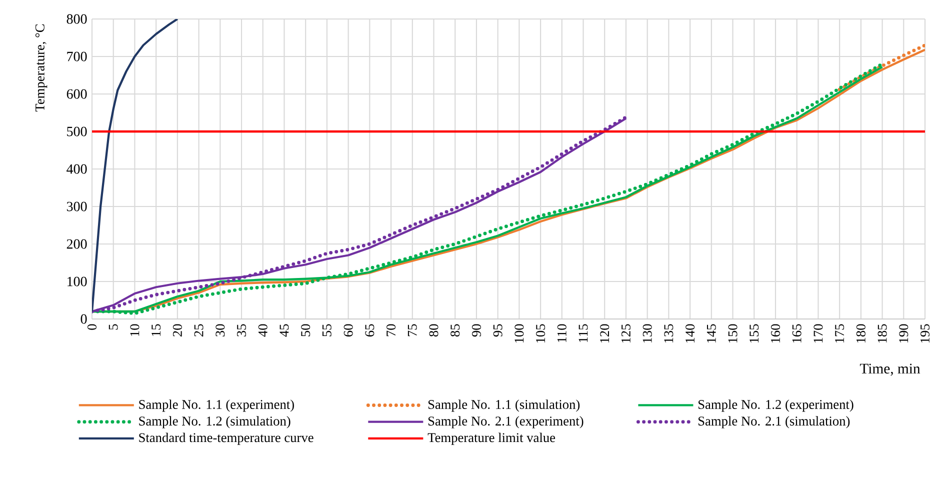 The height and width of the screenshot is (479, 935). Describe the element at coordinates (775, 333) in the screenshot. I see `x-tick-label: 160` at that location.